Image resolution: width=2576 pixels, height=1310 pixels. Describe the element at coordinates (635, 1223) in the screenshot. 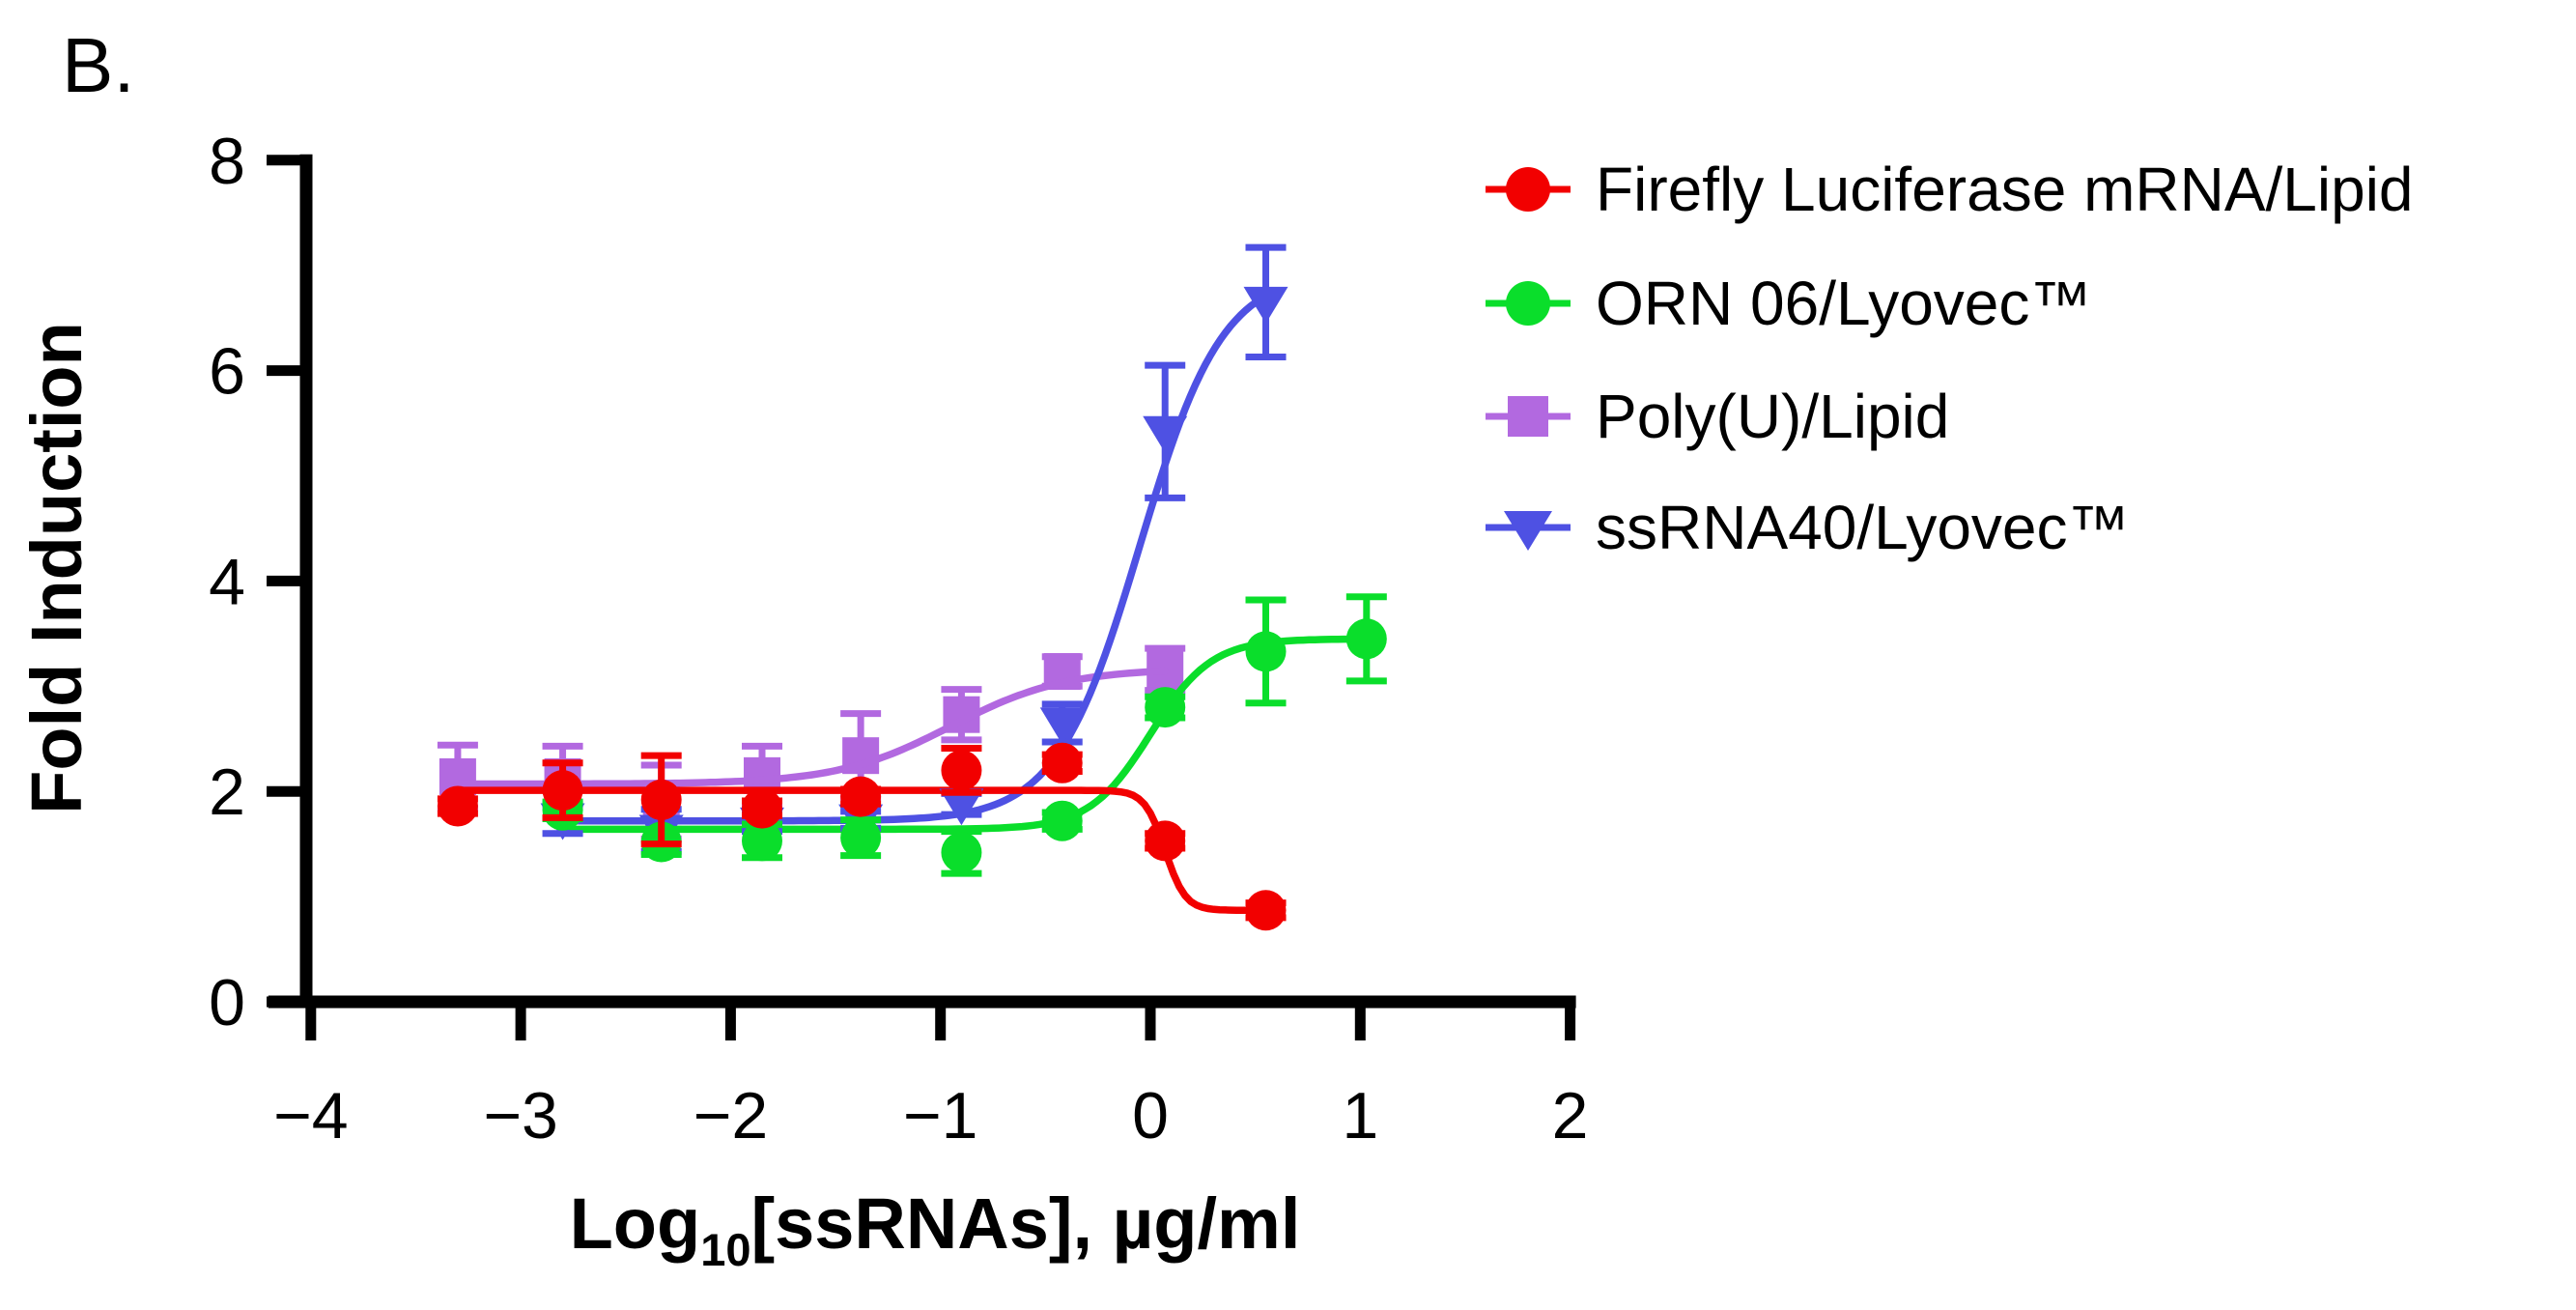

I see `x-axis-title-prefix: Log` at that location.